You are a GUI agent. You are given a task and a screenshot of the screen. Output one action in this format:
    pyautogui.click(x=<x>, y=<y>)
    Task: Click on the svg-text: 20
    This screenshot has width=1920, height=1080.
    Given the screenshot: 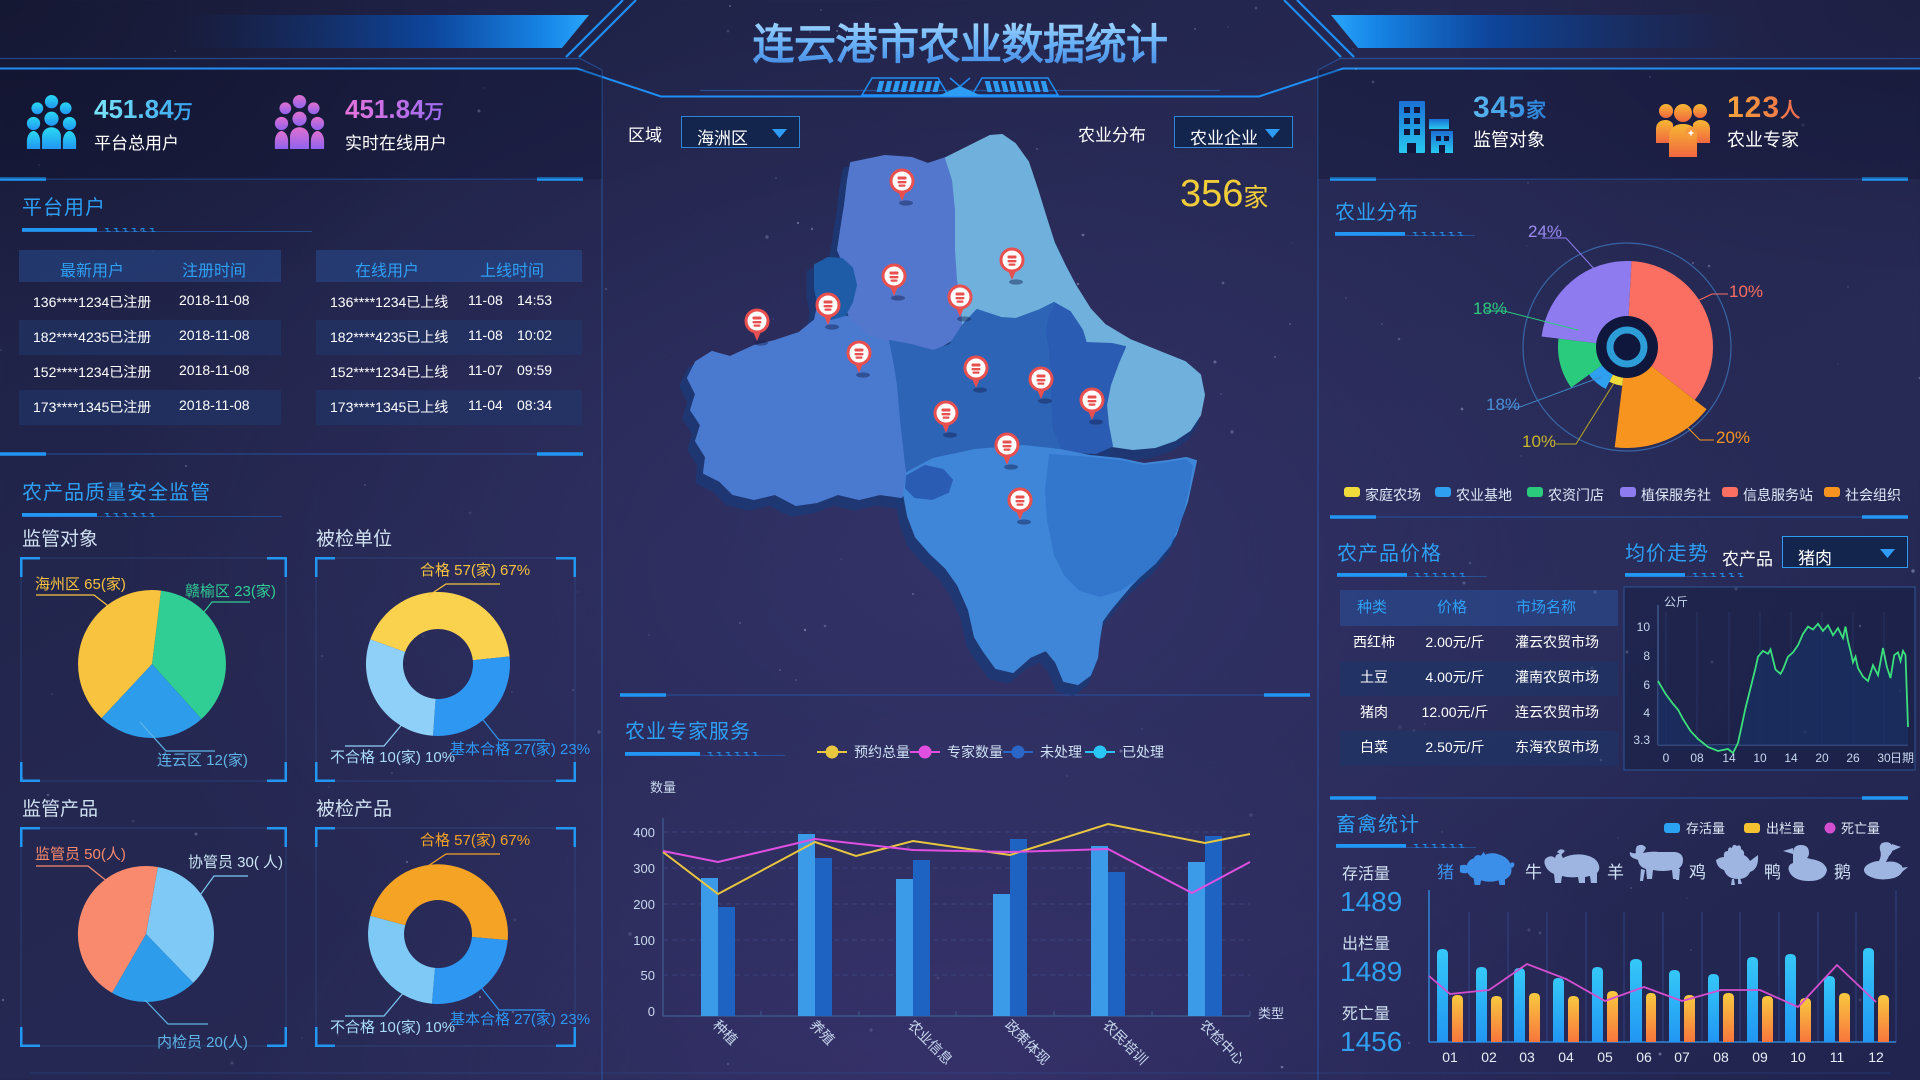 What is the action you would take?
    pyautogui.click(x=1822, y=758)
    